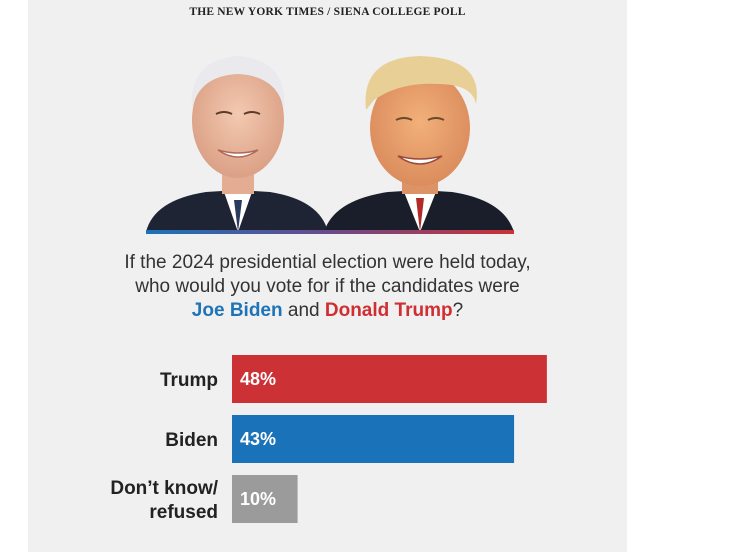 The height and width of the screenshot is (552, 734). What do you see at coordinates (458, 310) in the screenshot?
I see `question-end: ?` at bounding box center [458, 310].